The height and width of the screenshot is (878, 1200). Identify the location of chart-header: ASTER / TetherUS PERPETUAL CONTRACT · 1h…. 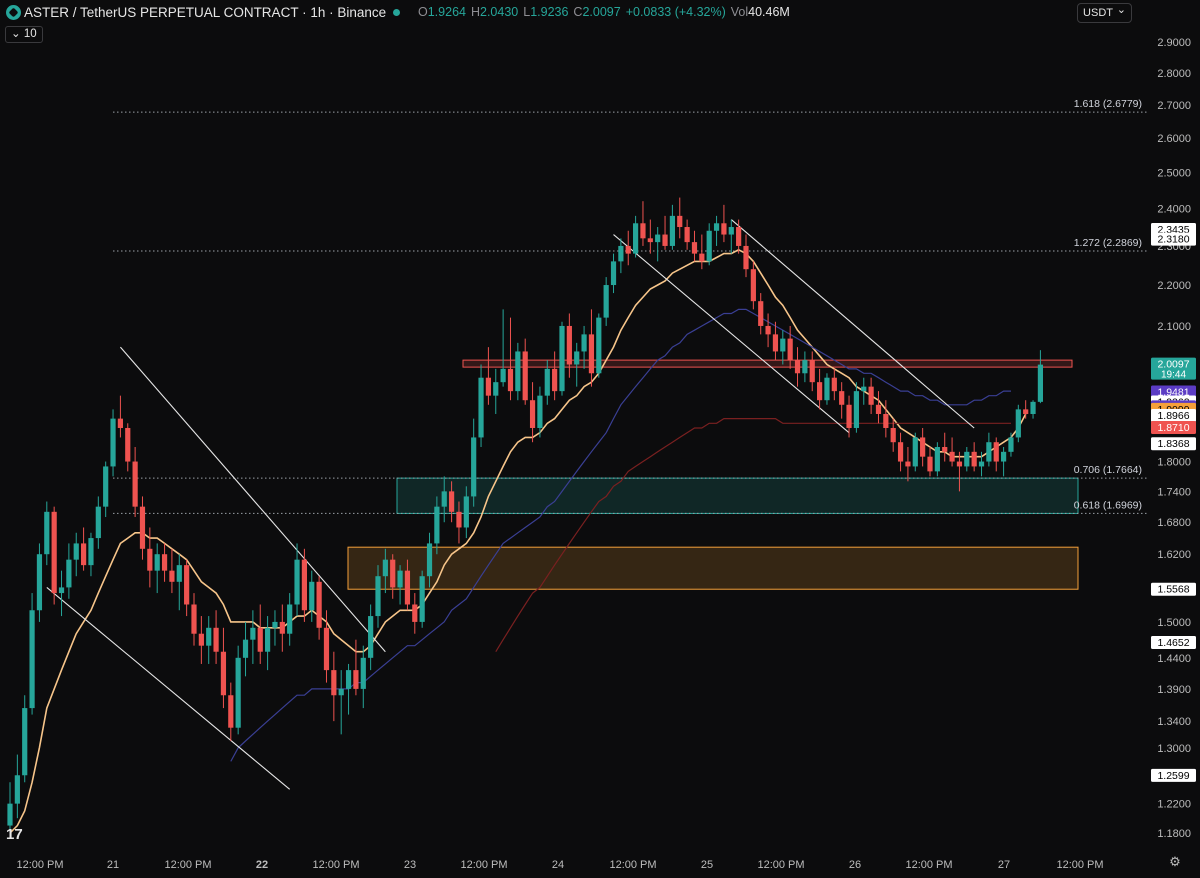
(570, 12).